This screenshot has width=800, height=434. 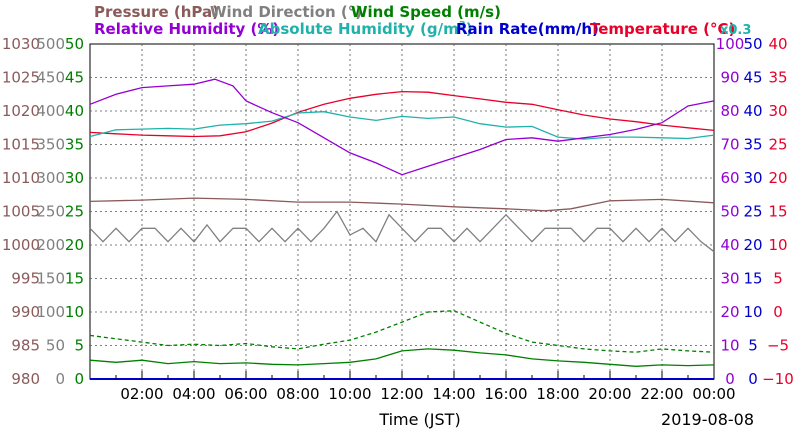 I want to click on right-tick-label-relative_humidity: 90, so click(x=729, y=78).